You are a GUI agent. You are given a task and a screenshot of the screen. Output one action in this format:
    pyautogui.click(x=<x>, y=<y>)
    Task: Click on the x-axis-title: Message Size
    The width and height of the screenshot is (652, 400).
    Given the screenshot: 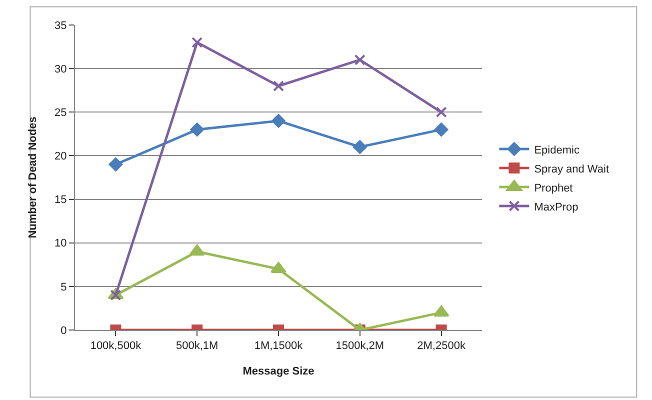 What is the action you would take?
    pyautogui.click(x=278, y=371)
    